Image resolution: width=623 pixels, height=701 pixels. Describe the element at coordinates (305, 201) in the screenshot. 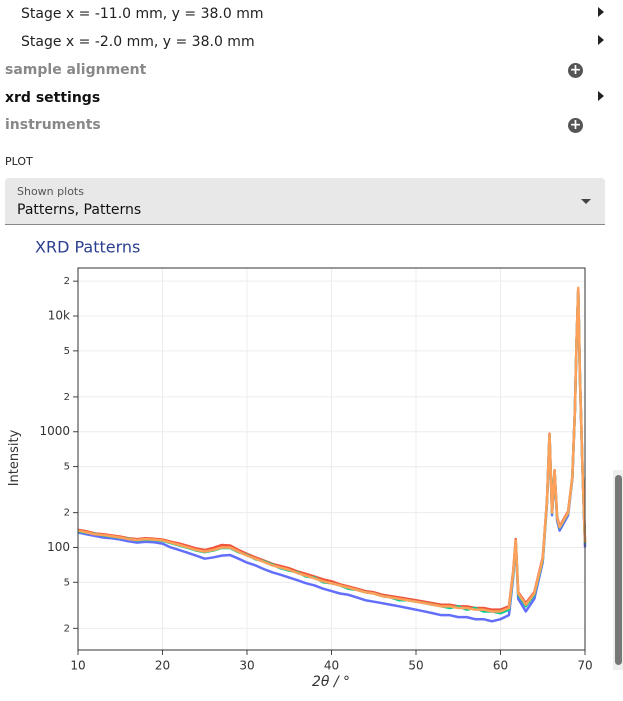

I see `select-box: Shown plots Patterns, Patterns` at that location.